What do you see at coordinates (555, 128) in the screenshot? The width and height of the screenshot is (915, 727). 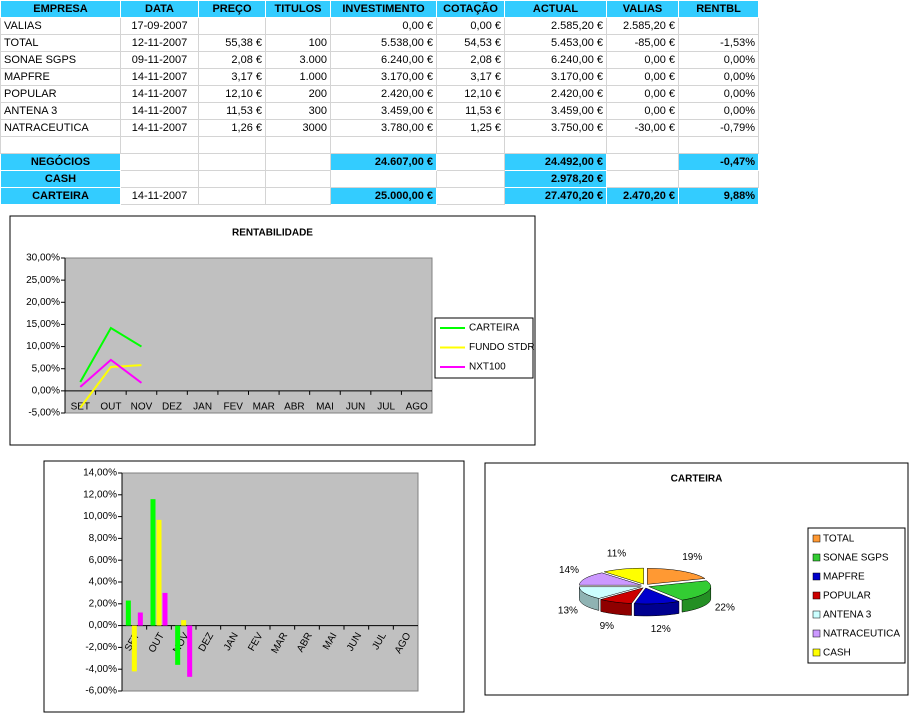 I see `cell: 3.750,00 €` at bounding box center [555, 128].